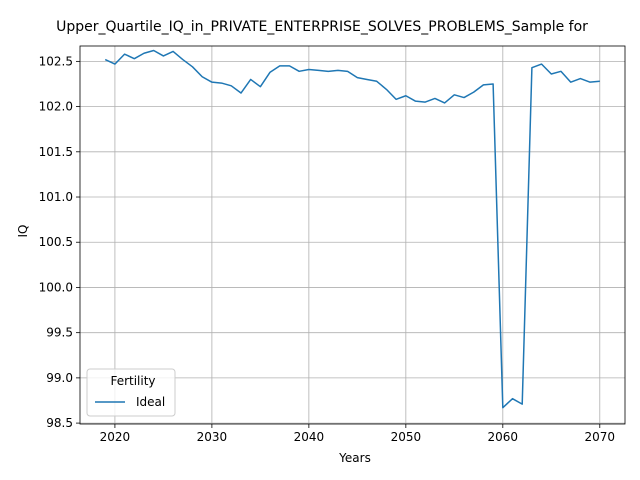 Image resolution: width=640 pixels, height=480 pixels. Describe the element at coordinates (56, 61) in the screenshot. I see `y-tick-label: 102.5` at that location.